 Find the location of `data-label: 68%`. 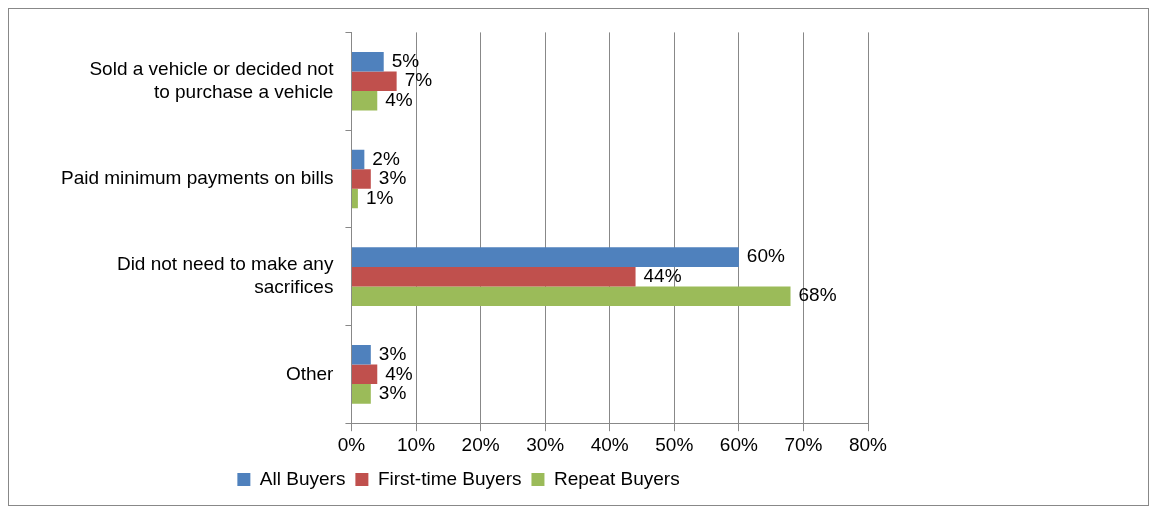

data-label: 68% is located at coordinates (817, 295).